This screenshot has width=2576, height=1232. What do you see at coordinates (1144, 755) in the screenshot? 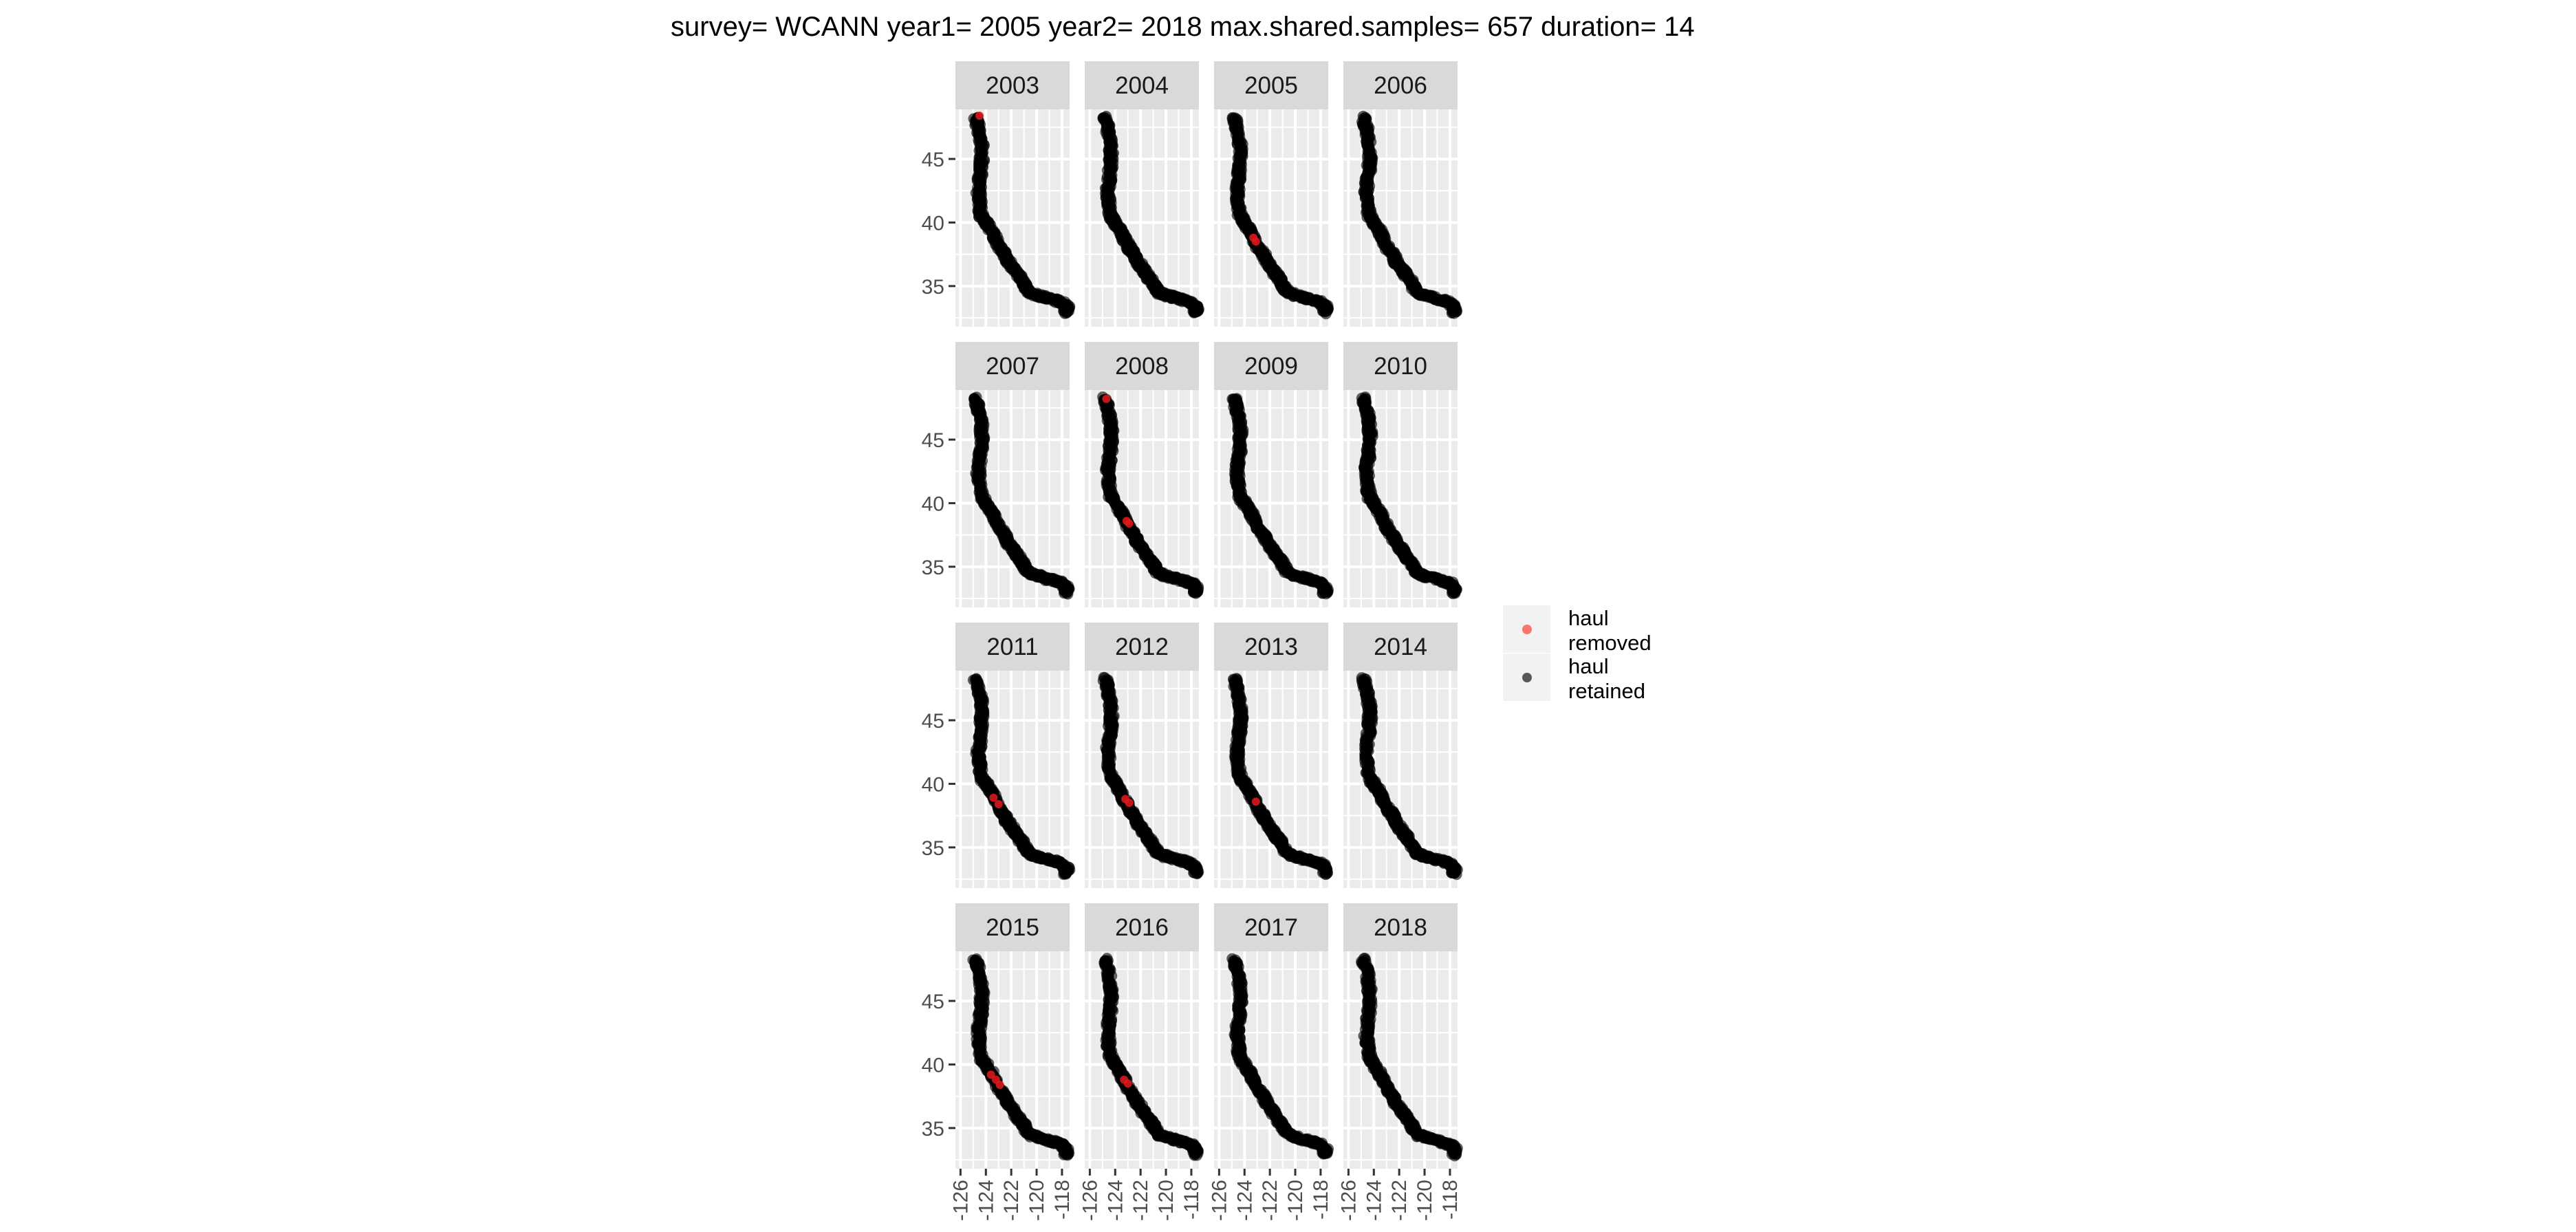
I see `facet-panel-2012: 2012` at bounding box center [1144, 755].